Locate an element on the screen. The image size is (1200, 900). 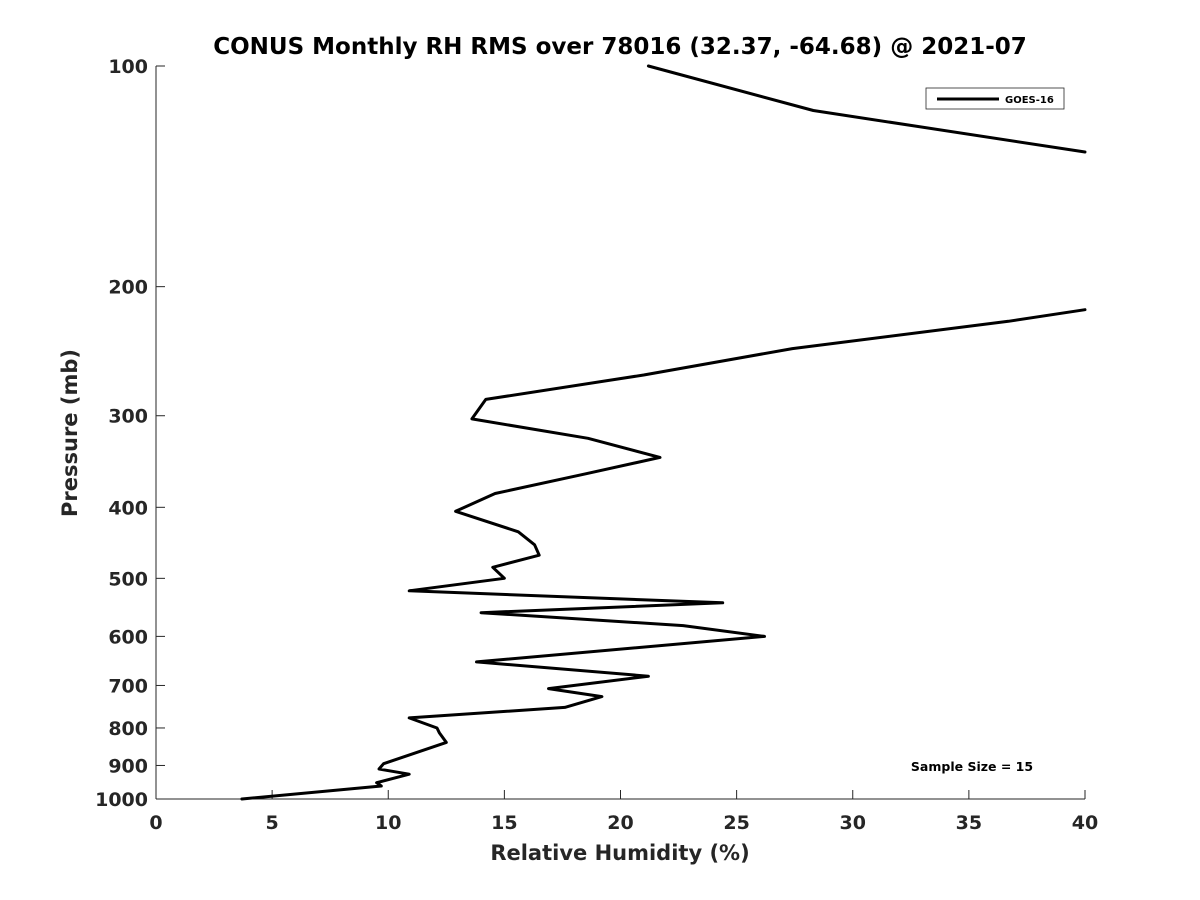
x-tick-label: 25 is located at coordinates (736, 823).